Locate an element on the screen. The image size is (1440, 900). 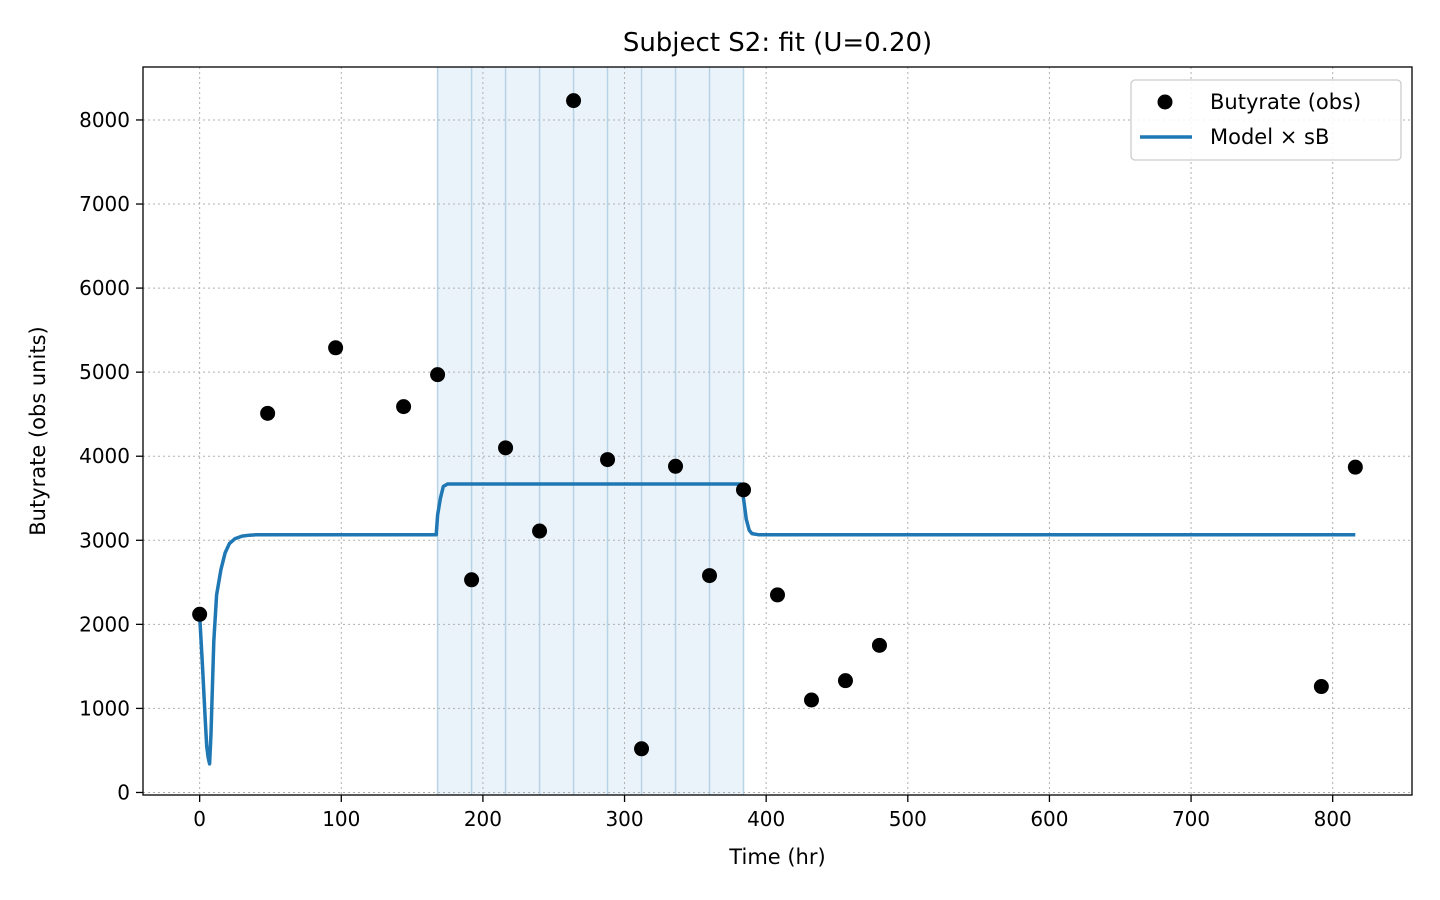
x-tick-label: 700 is located at coordinates (1191, 819).